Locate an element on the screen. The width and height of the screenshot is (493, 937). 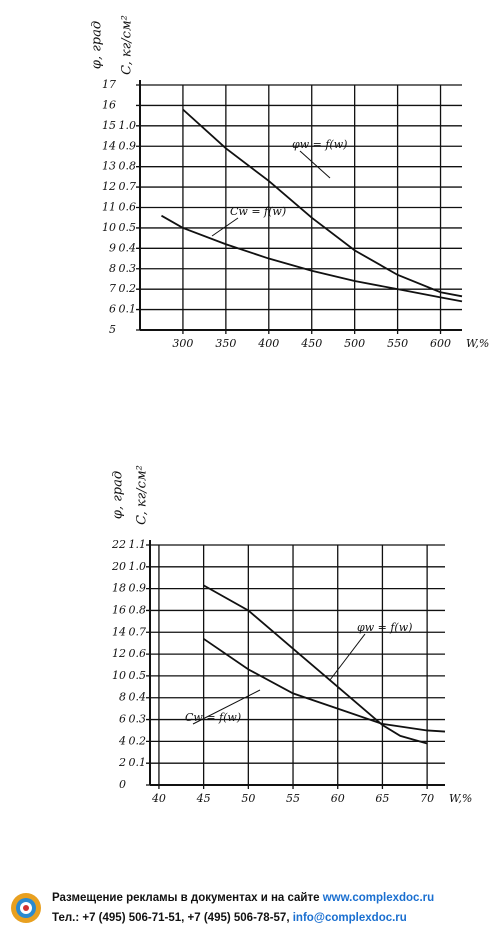
footer-link: www.complexdoc.ru is located at coordinates (378, 898).